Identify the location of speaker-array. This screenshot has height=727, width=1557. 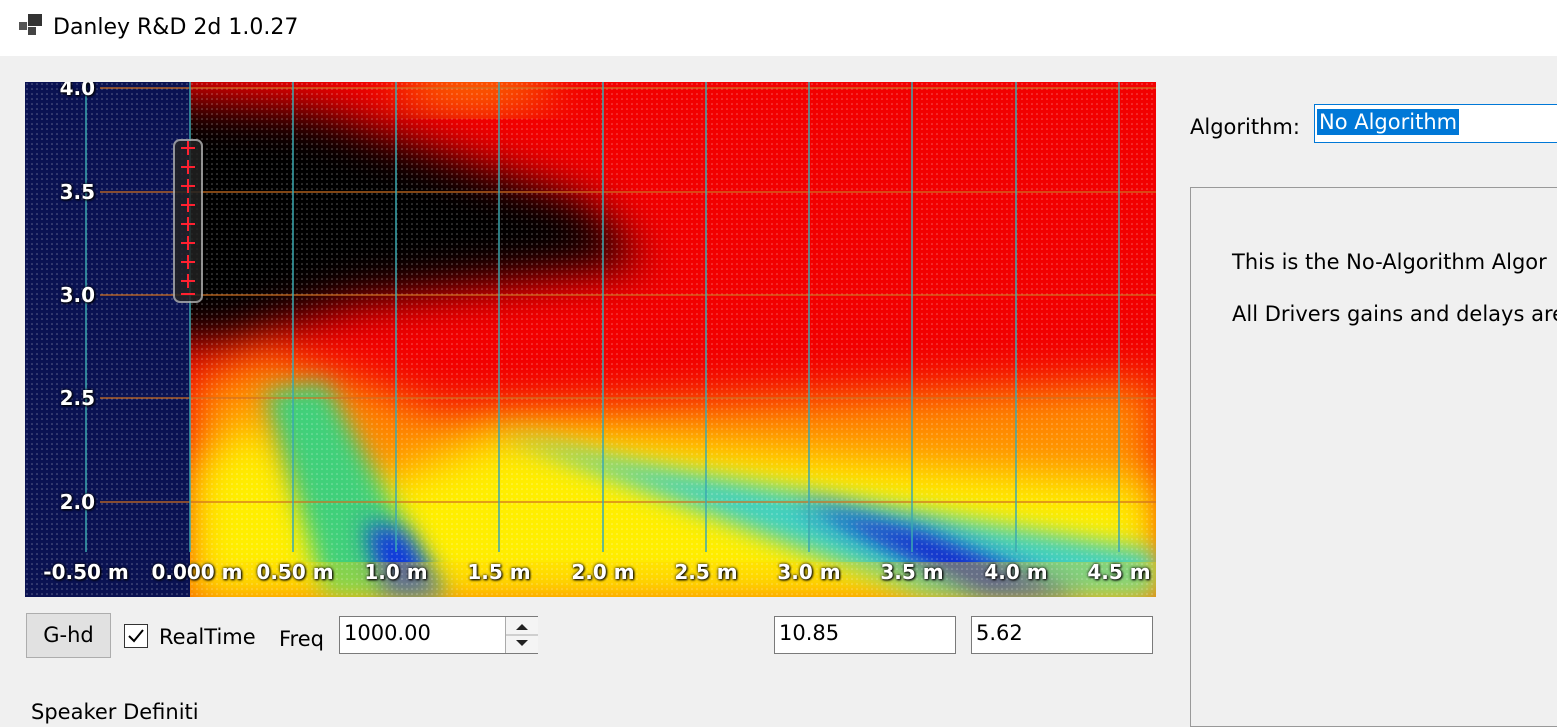
(188, 221).